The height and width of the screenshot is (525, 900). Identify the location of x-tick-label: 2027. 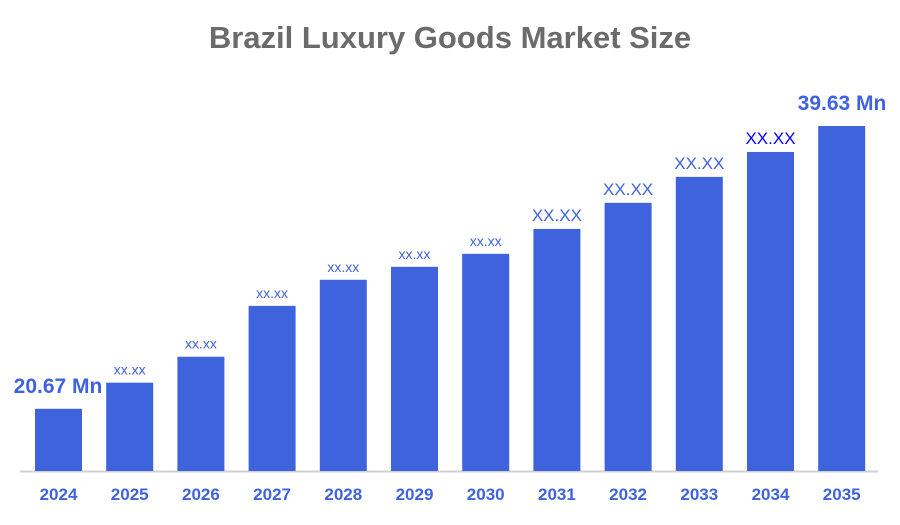
(272, 494).